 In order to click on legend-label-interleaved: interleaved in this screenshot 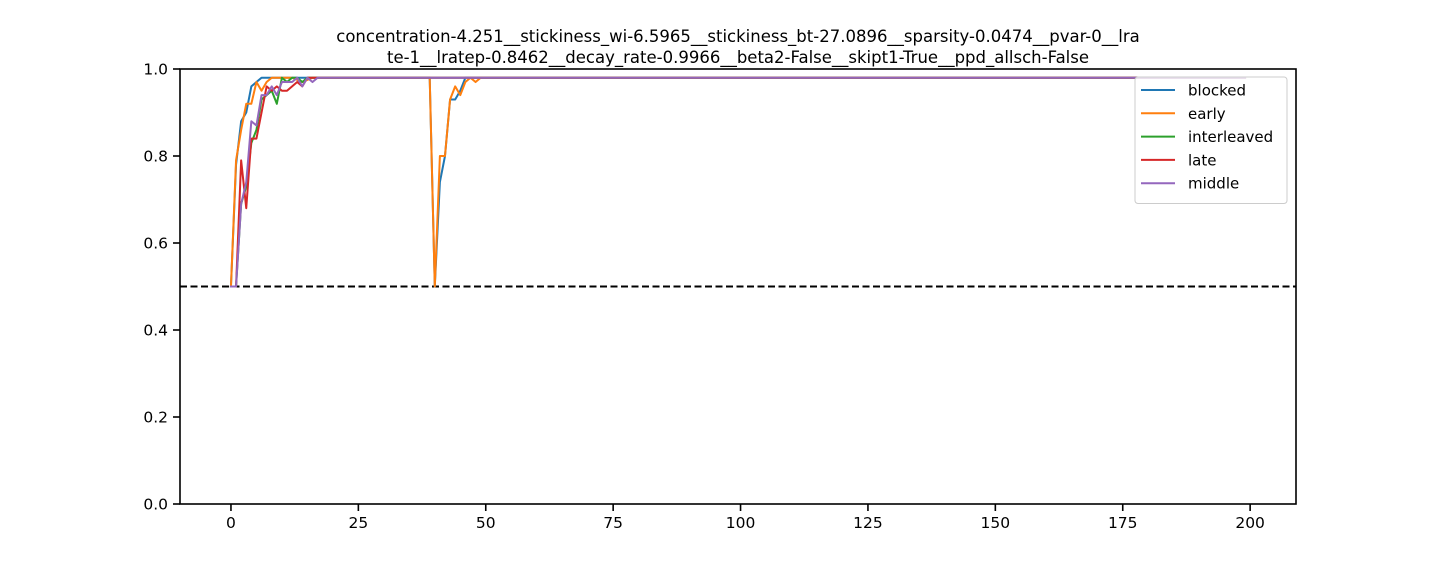, I will do `click(1230, 137)`.